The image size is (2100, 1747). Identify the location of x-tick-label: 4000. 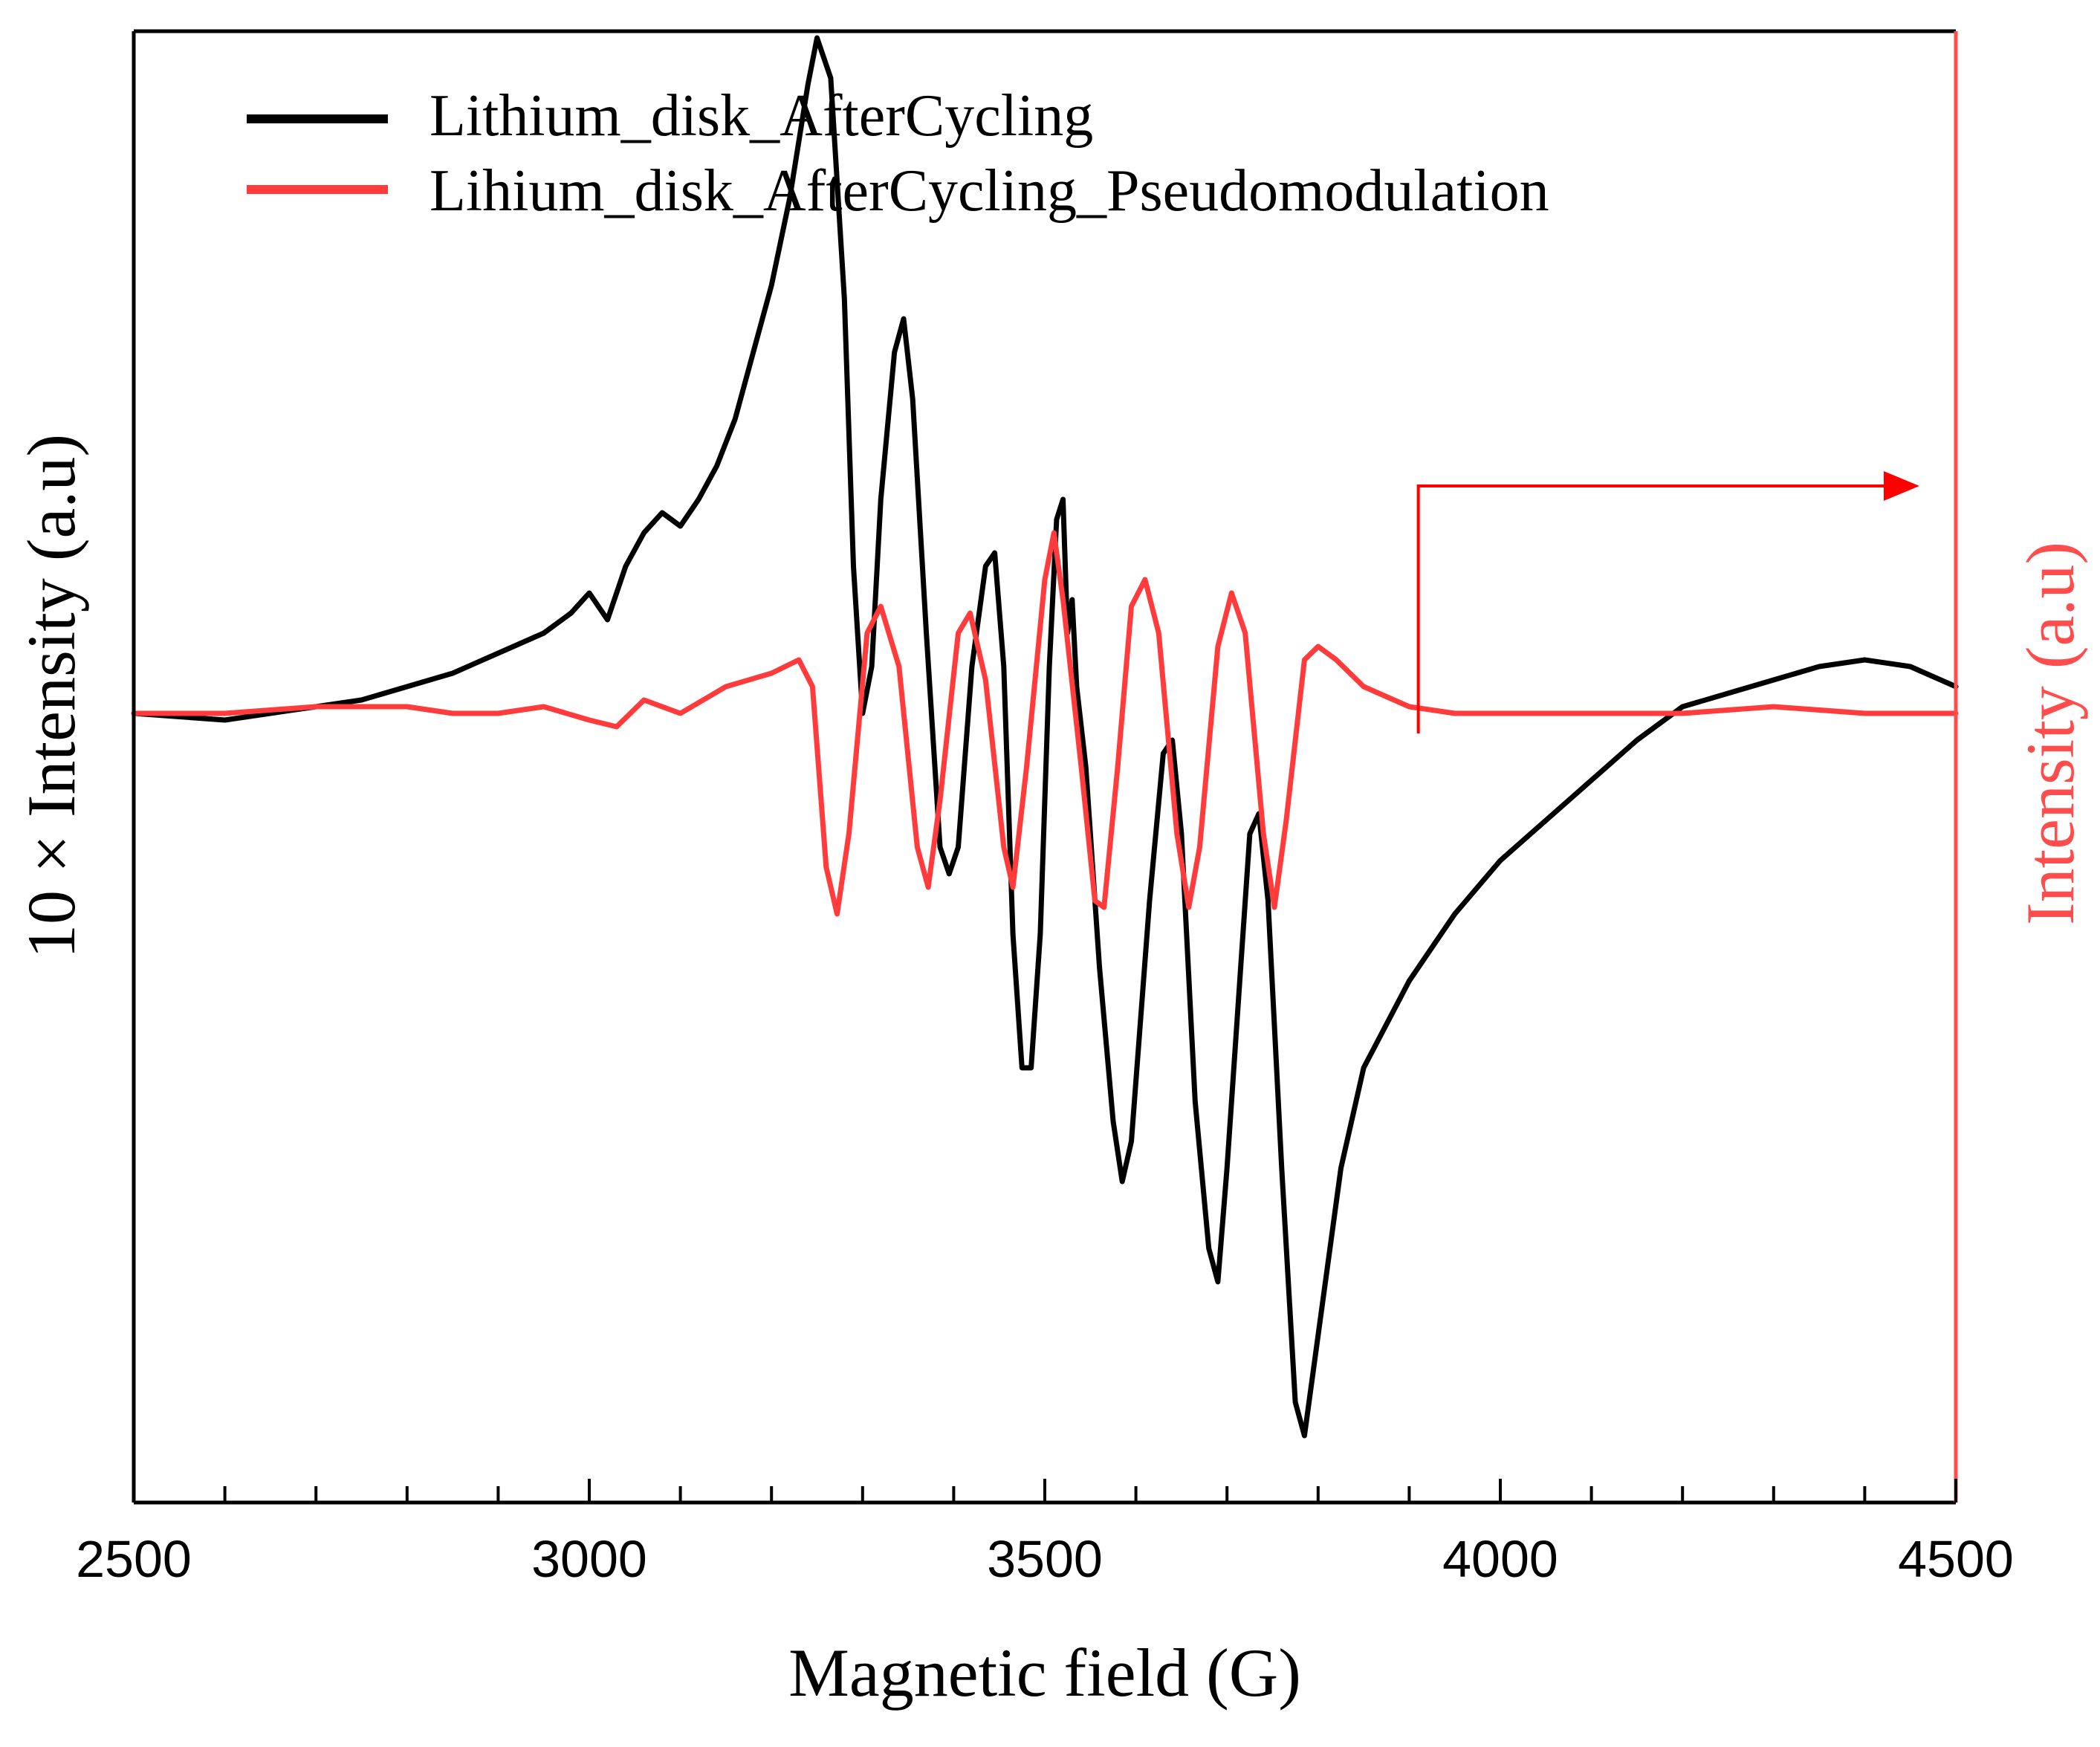
(1500, 1559).